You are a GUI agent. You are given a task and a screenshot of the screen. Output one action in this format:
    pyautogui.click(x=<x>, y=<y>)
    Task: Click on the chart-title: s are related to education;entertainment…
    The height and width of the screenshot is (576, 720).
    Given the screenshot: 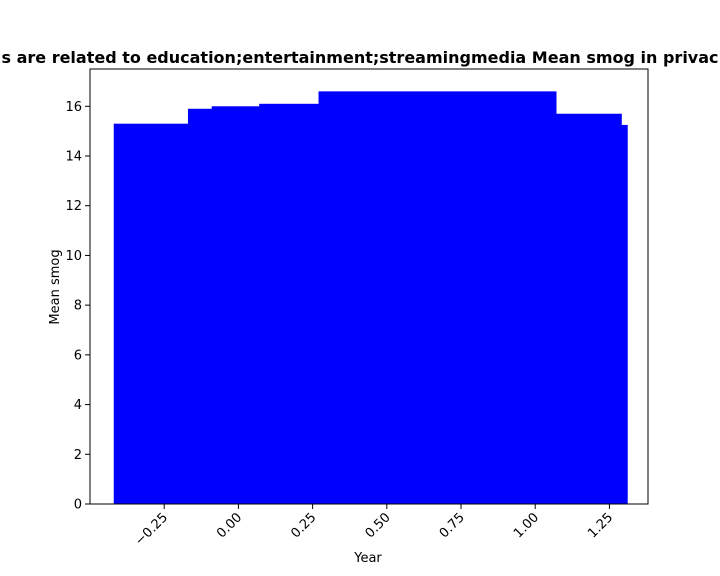 What is the action you would take?
    pyautogui.click(x=359, y=57)
    